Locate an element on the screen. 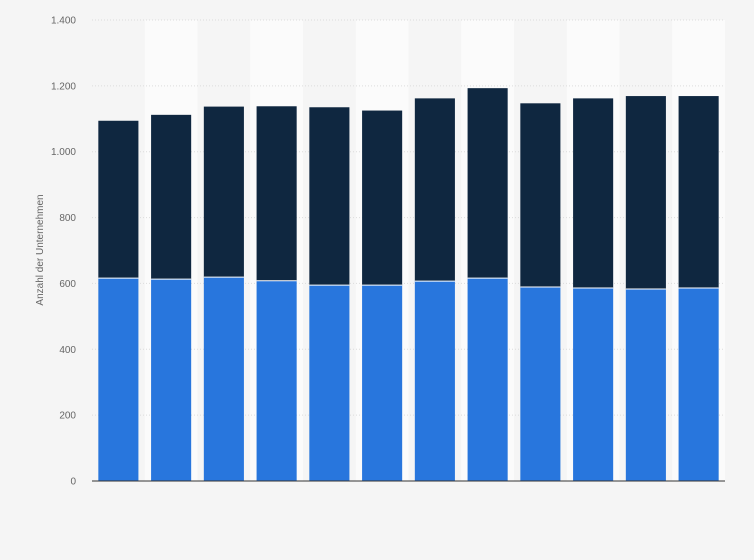  y-tick-label: 200 is located at coordinates (67, 416).